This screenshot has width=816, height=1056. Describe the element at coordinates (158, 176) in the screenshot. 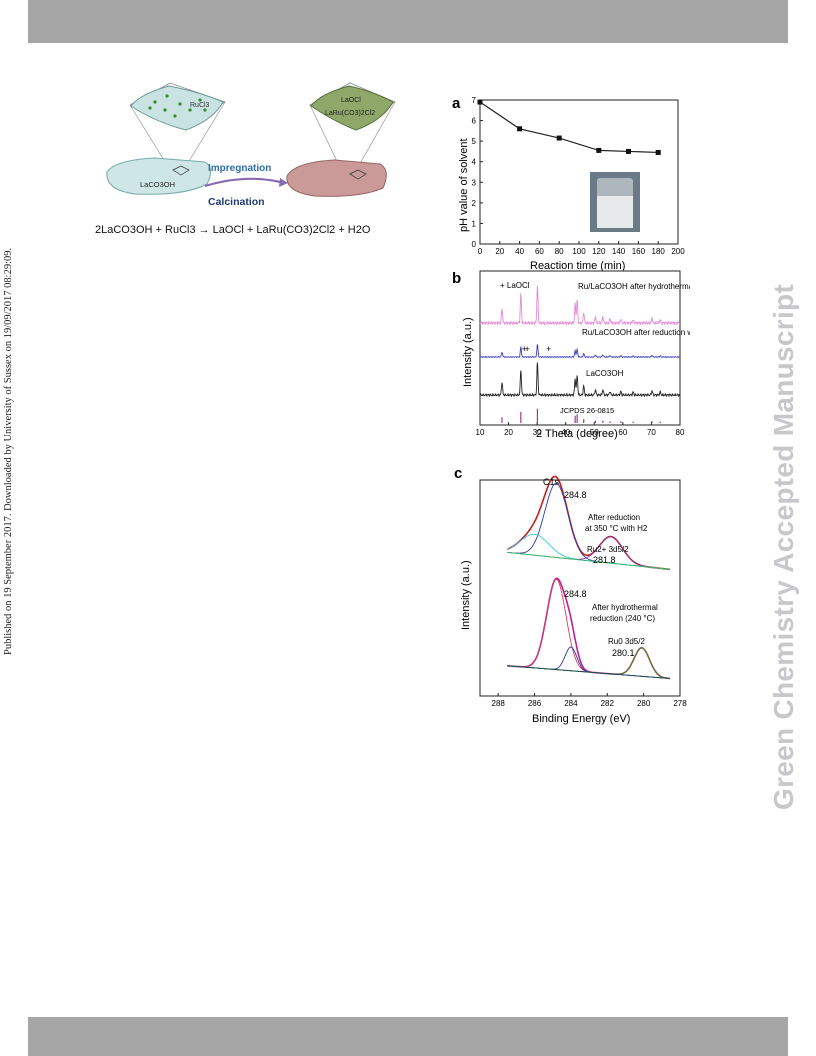

I see `laco3oh-slab` at that location.